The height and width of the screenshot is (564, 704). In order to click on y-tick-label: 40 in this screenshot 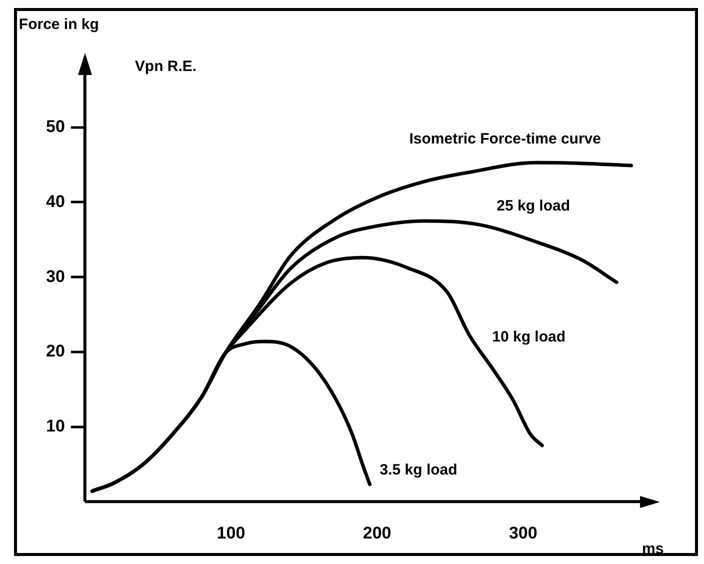, I will do `click(55, 201)`.